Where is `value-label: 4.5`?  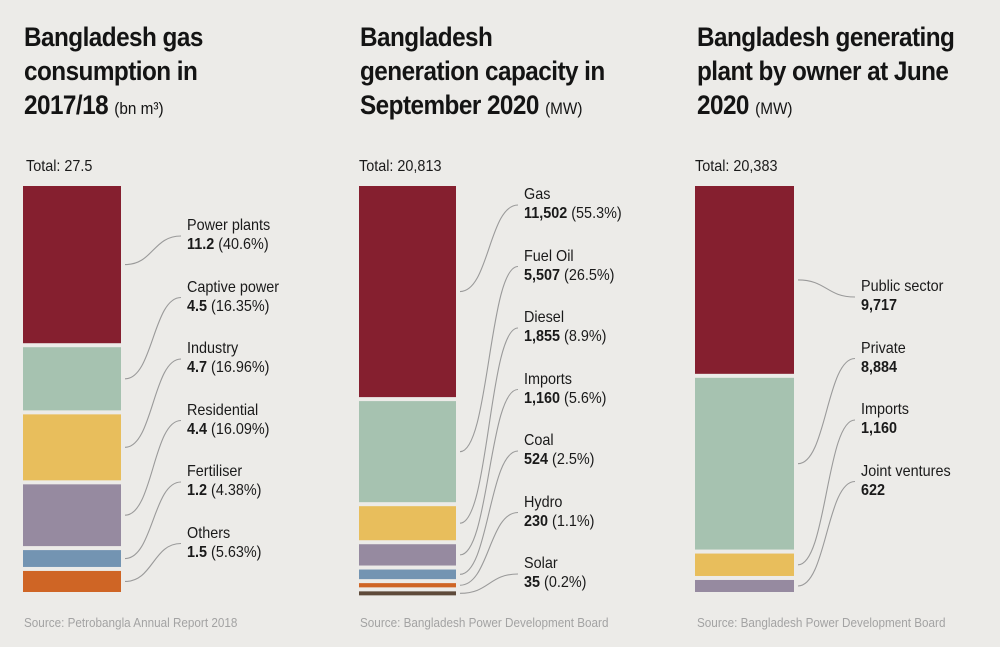
value-label: 4.5 is located at coordinates (197, 306).